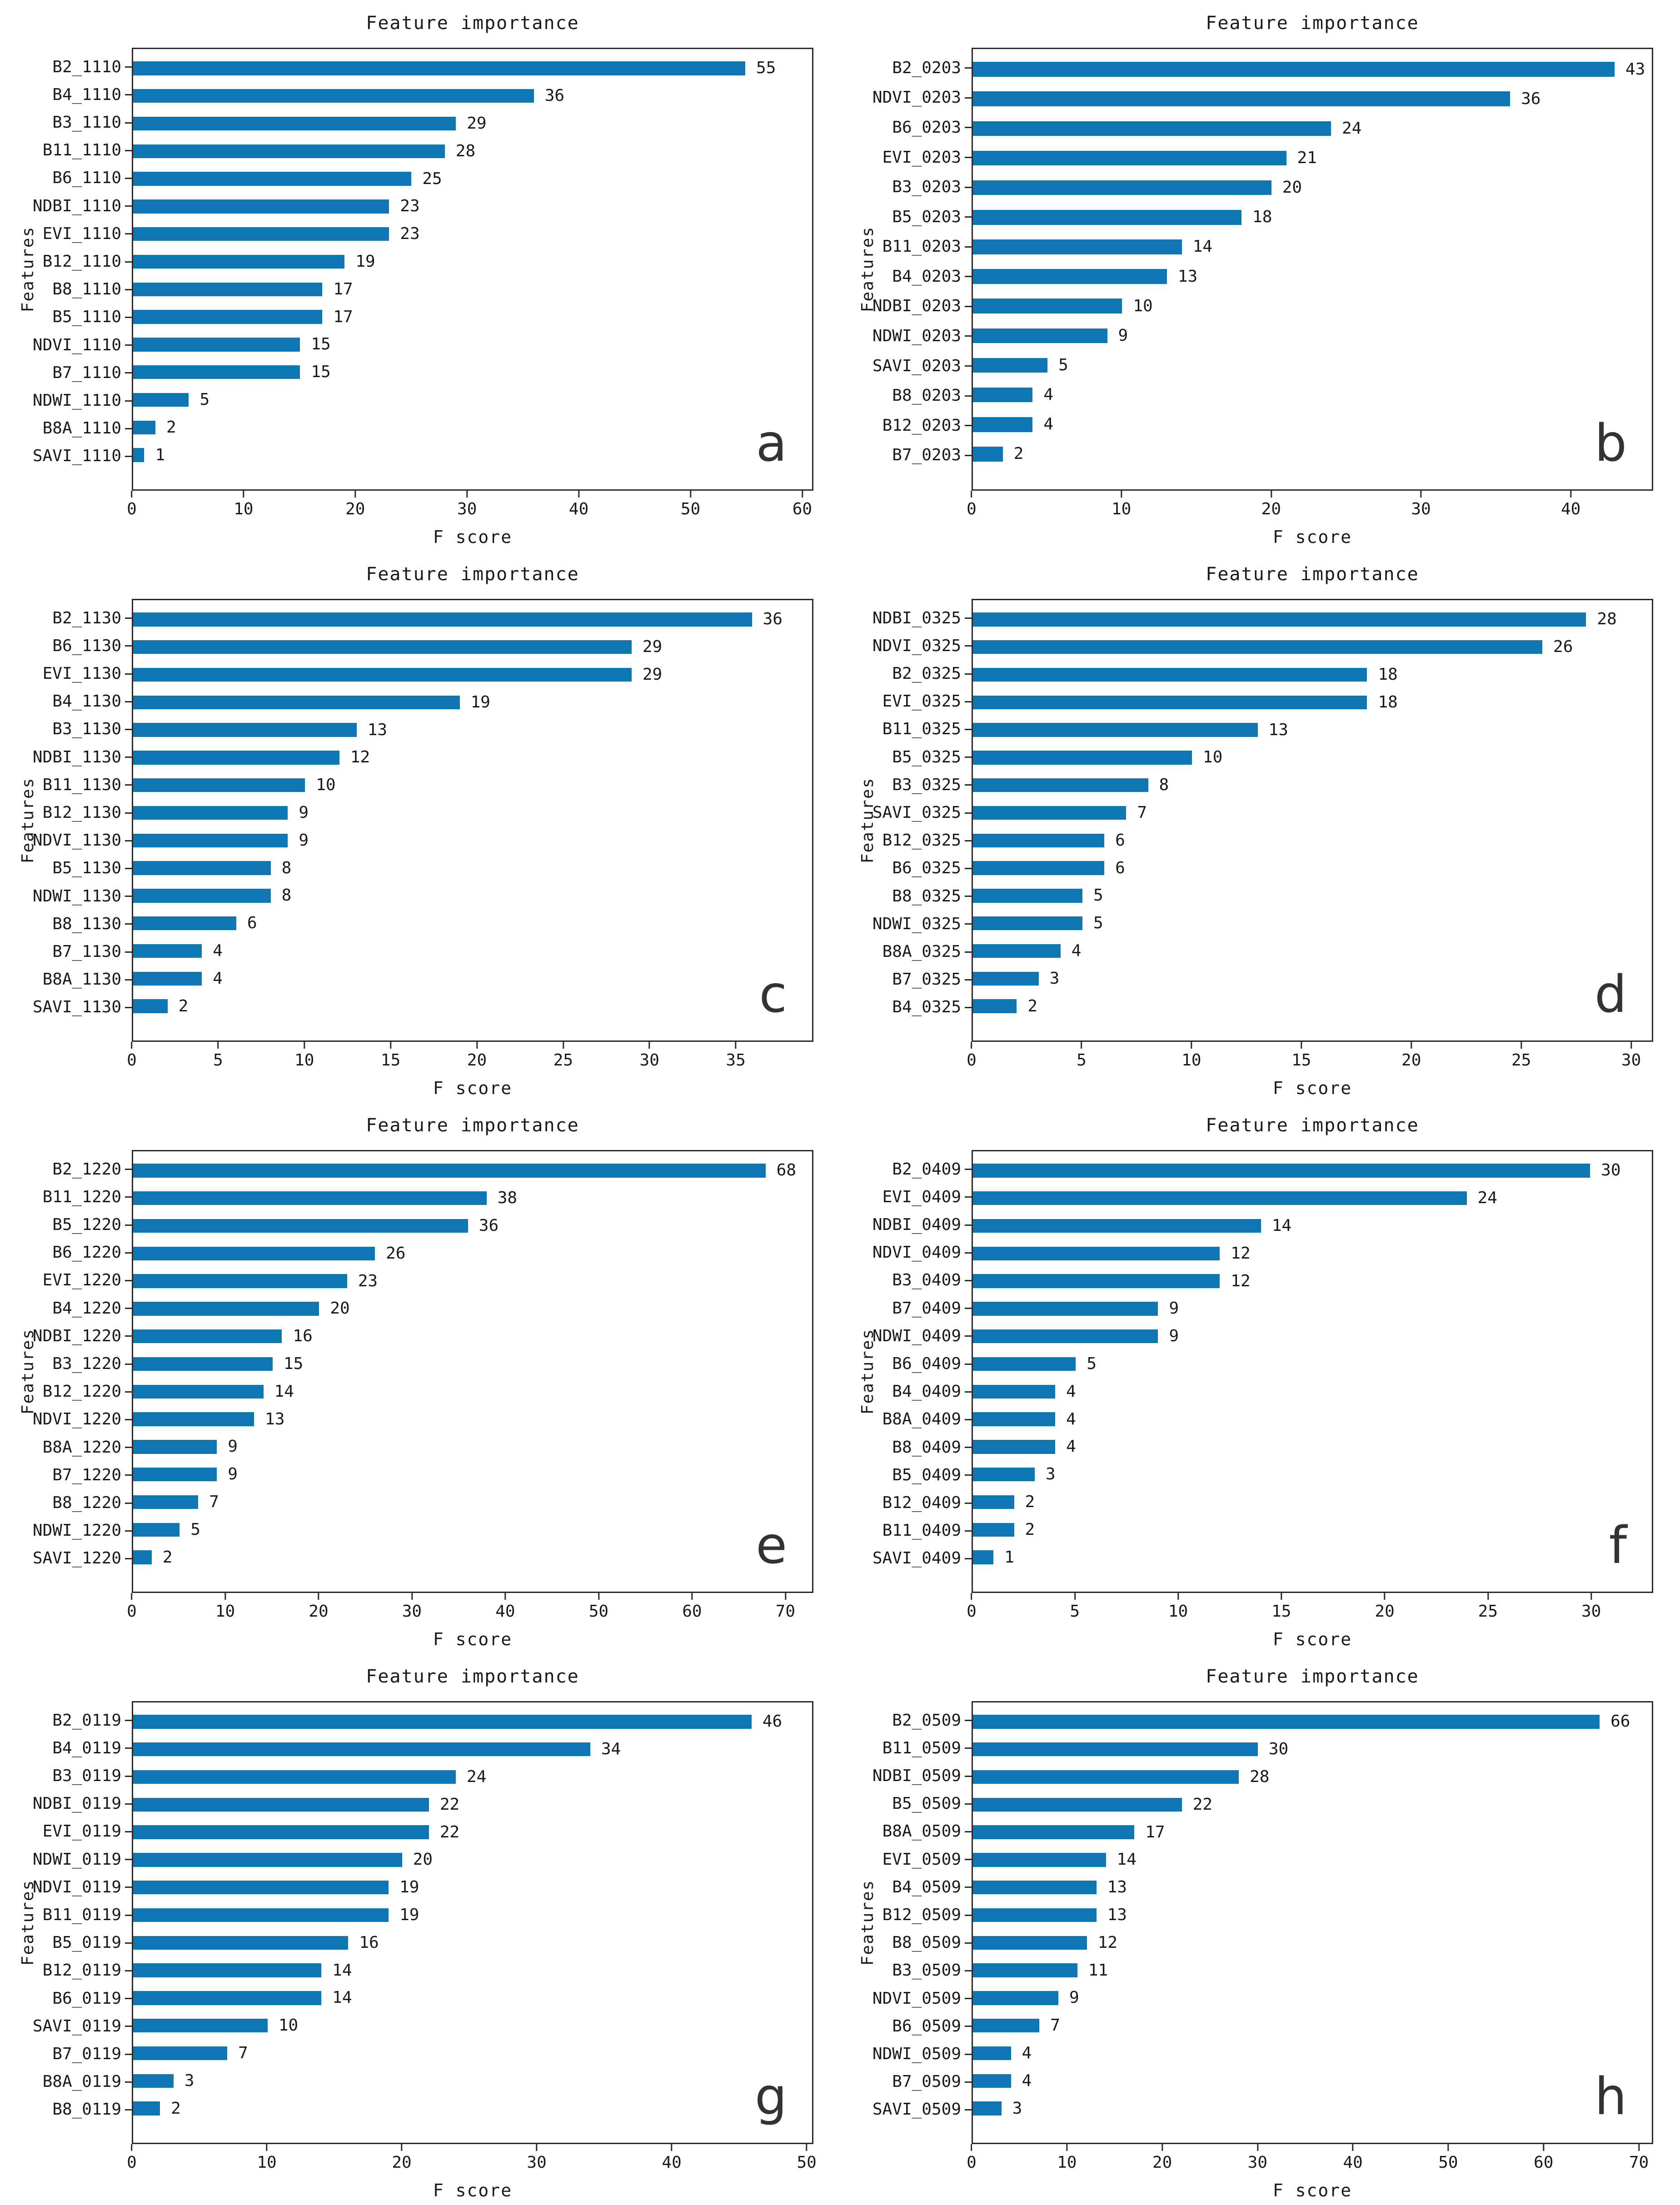 Image resolution: width=1680 pixels, height=2205 pixels. What do you see at coordinates (1411, 1055) in the screenshot?
I see `x-tick: 20` at bounding box center [1411, 1055].